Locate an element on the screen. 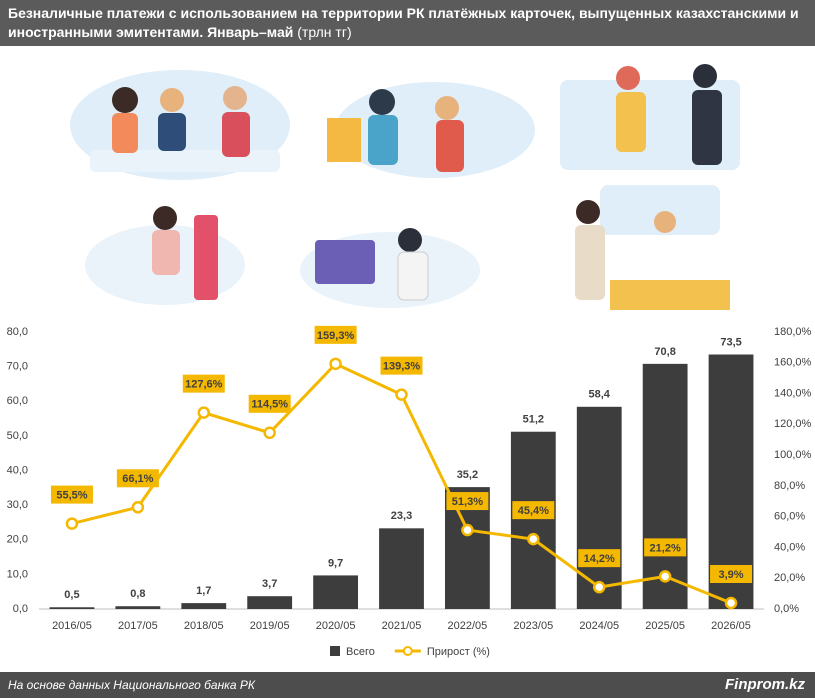 The image size is (815, 698). y2-tick-label: 180,0% is located at coordinates (793, 332).